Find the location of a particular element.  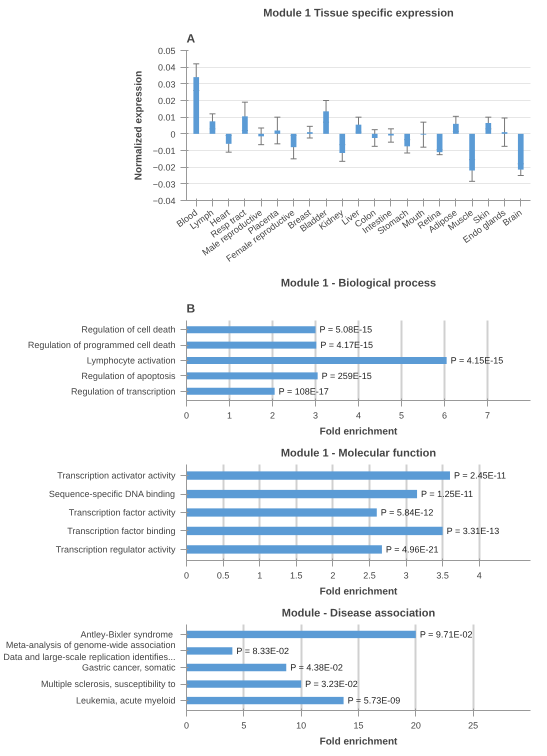

y-tick-label: −0.04 is located at coordinates (164, 201).